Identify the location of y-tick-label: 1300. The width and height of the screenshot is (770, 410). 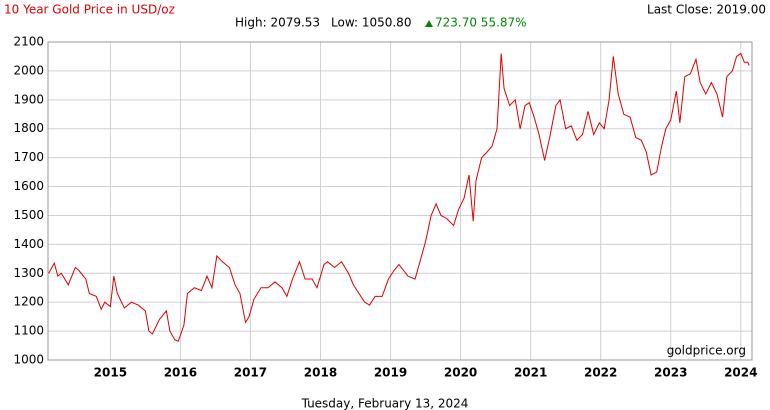
(28, 273).